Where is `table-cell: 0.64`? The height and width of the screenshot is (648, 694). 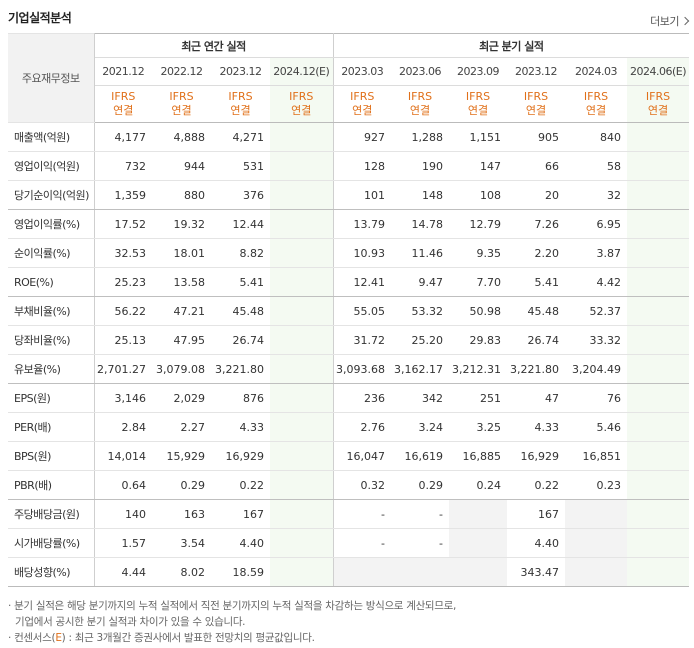 table-cell: 0.64 is located at coordinates (123, 485).